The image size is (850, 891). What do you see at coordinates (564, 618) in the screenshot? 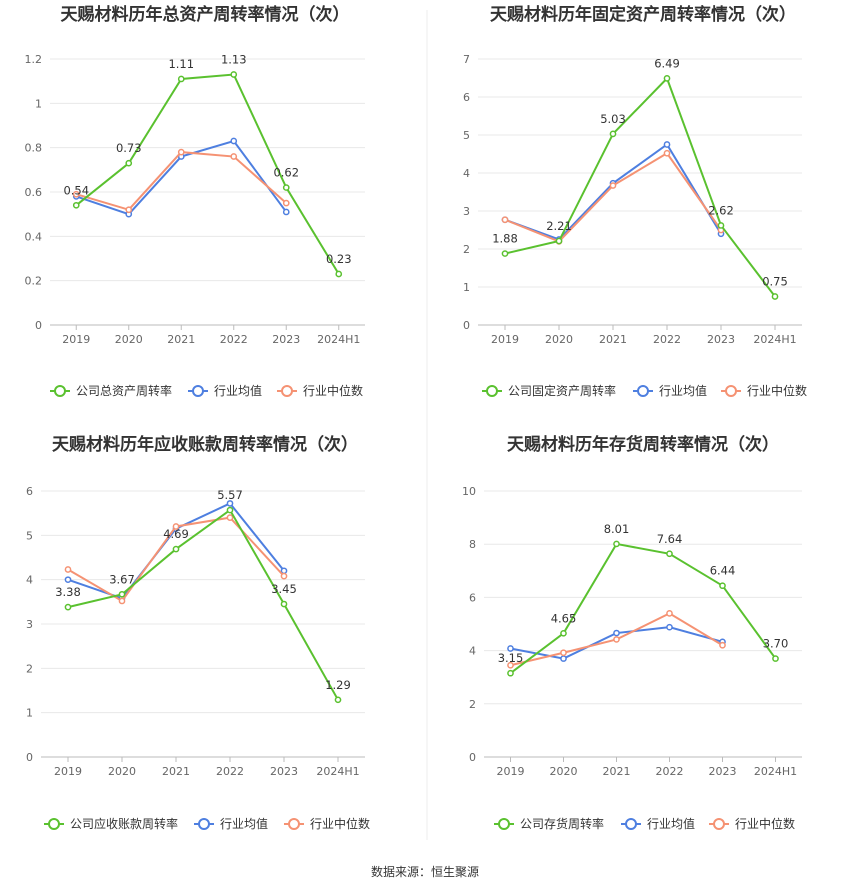
I see `data-label: 4.65` at bounding box center [564, 618].